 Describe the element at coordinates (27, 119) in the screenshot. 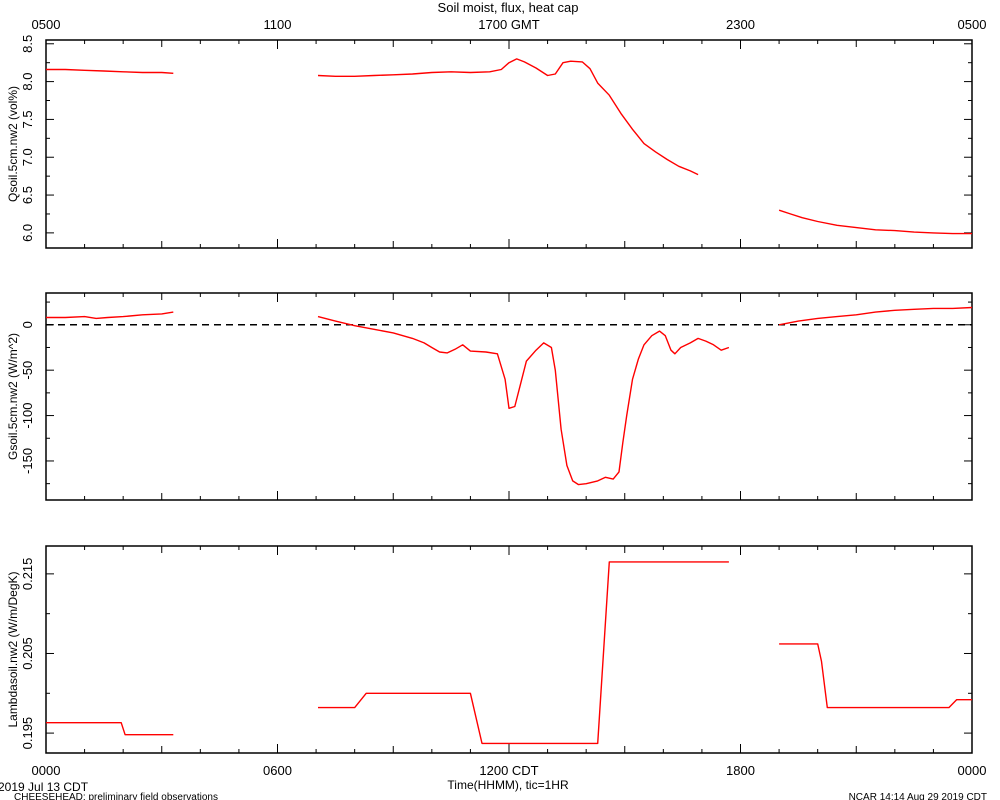

I see `y-tick-label: 7.5` at that location.